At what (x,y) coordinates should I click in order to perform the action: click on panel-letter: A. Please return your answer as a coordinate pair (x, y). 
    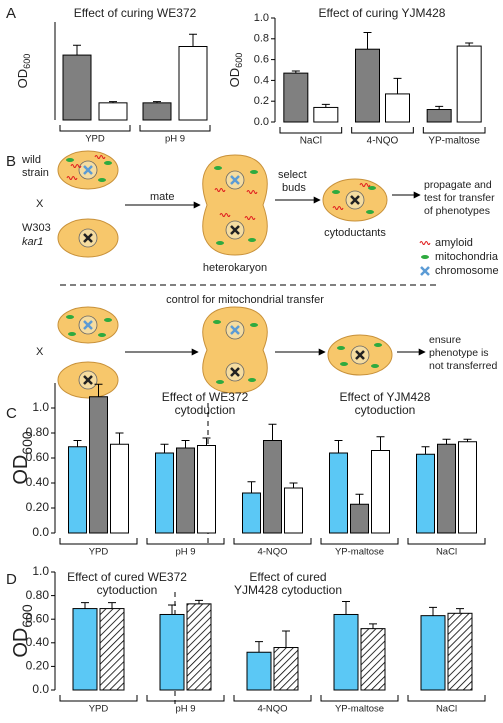
    Looking at the image, I should click on (11, 13).